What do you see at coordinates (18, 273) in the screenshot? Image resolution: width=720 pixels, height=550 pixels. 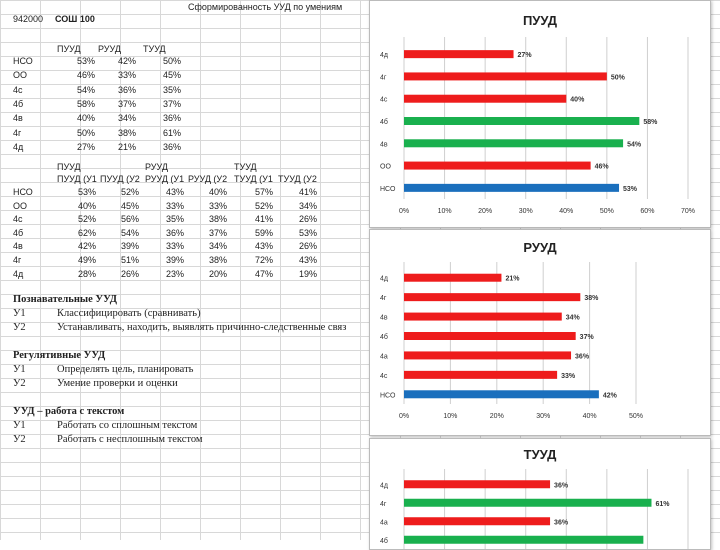 I see `table2-row-label: 4д` at bounding box center [18, 273].